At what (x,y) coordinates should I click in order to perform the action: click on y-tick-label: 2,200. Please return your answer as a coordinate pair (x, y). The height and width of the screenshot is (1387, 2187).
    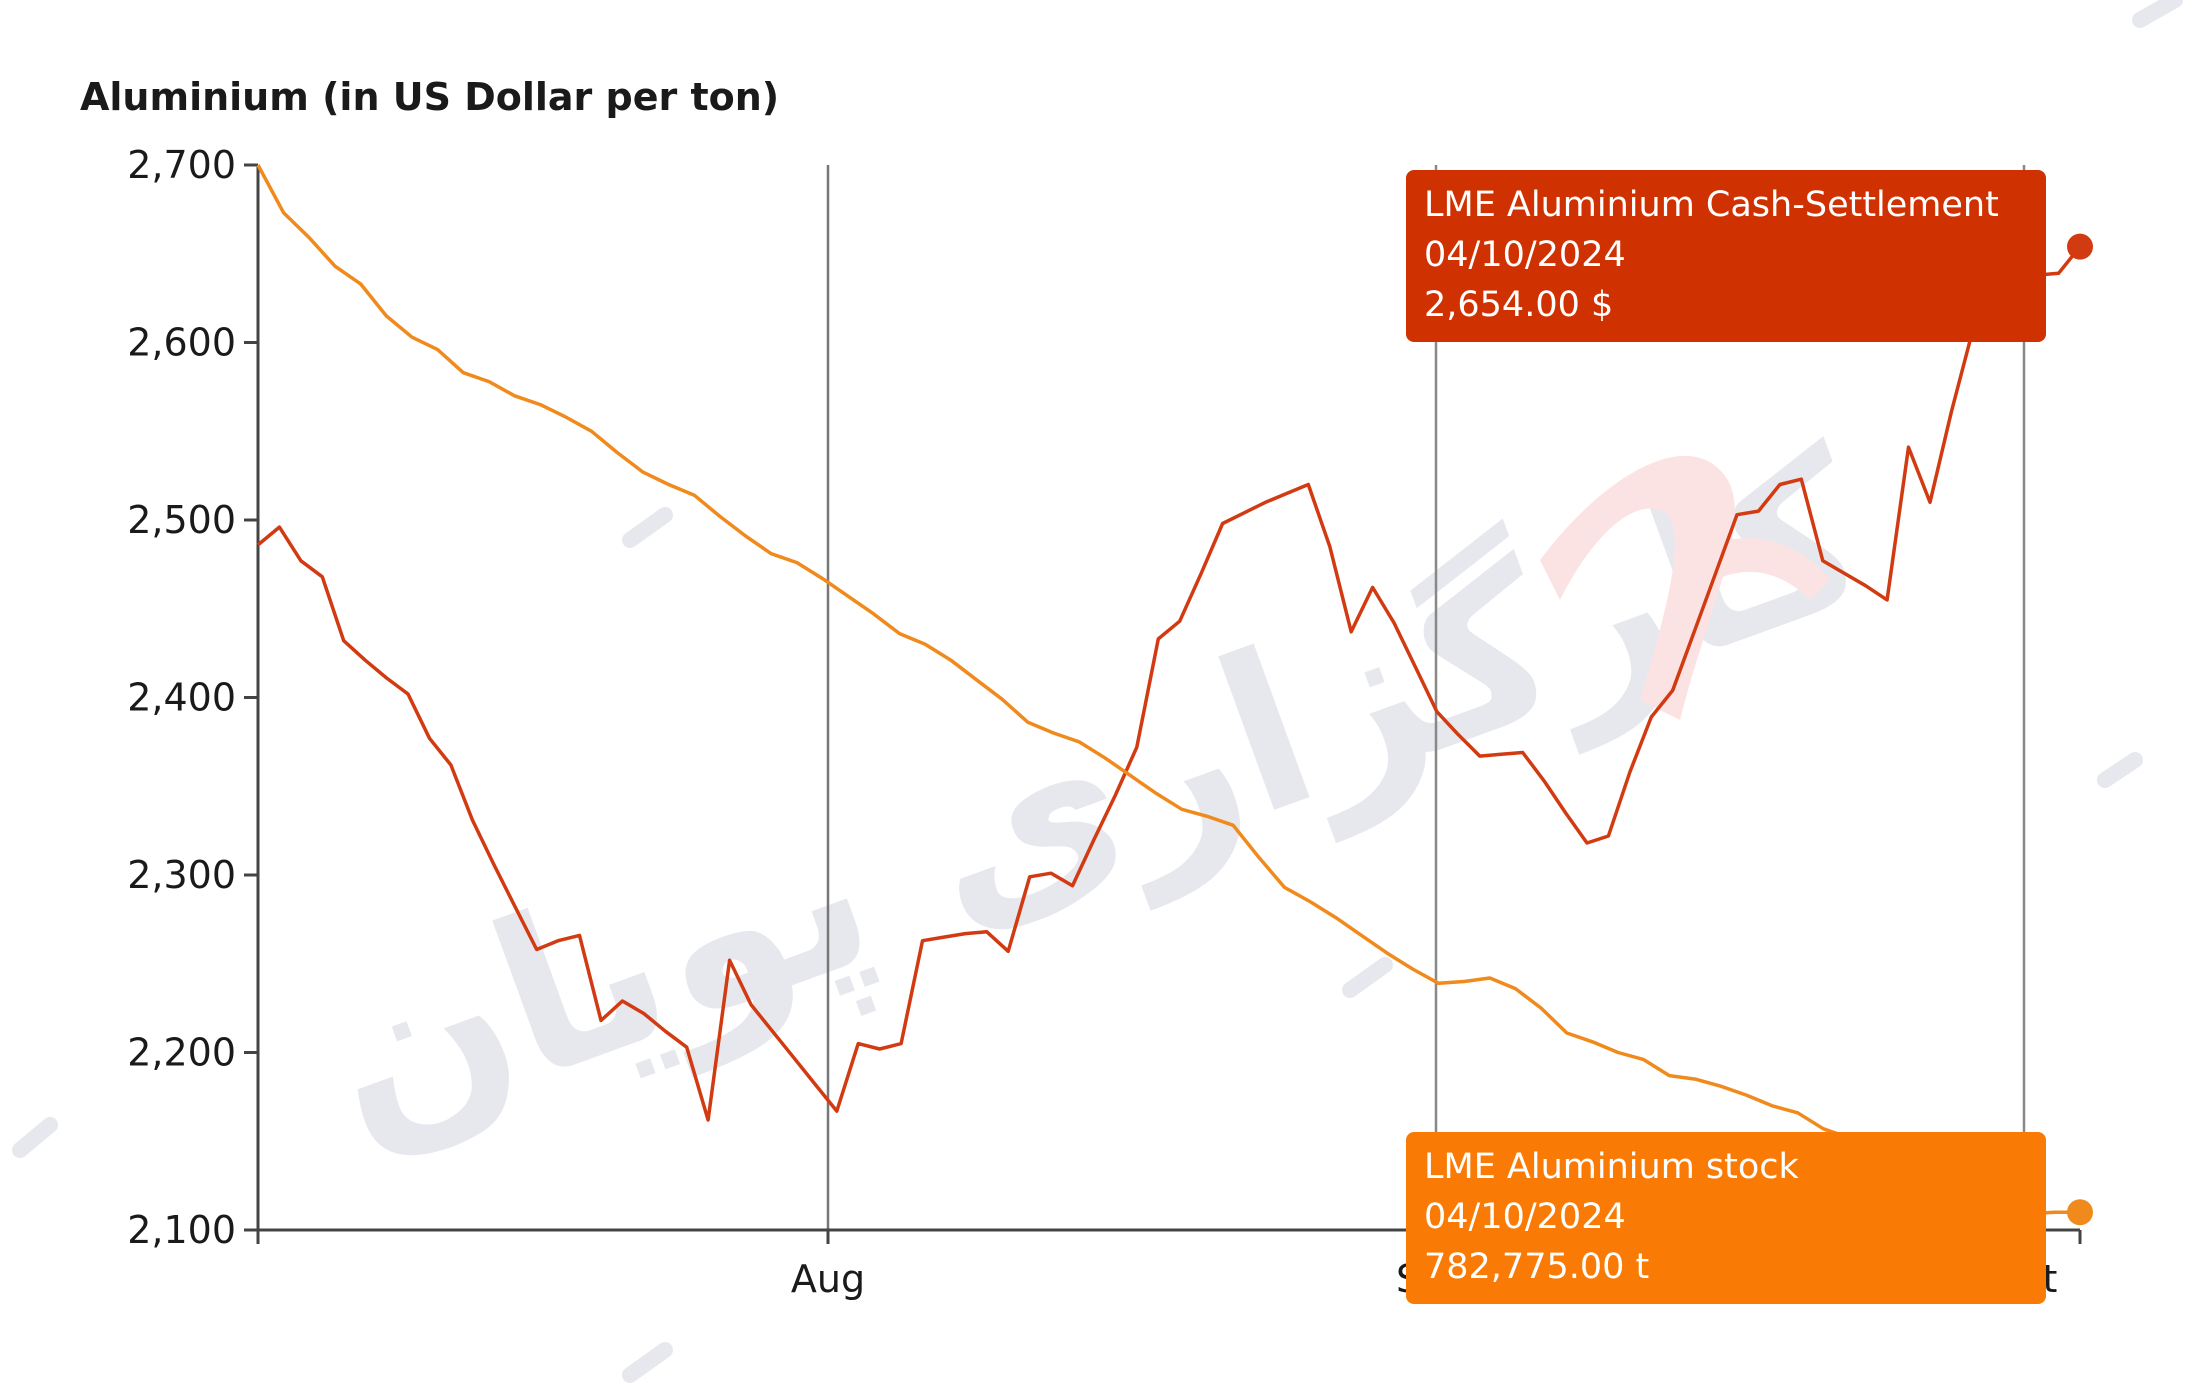
    Looking at the image, I should click on (181, 1053).